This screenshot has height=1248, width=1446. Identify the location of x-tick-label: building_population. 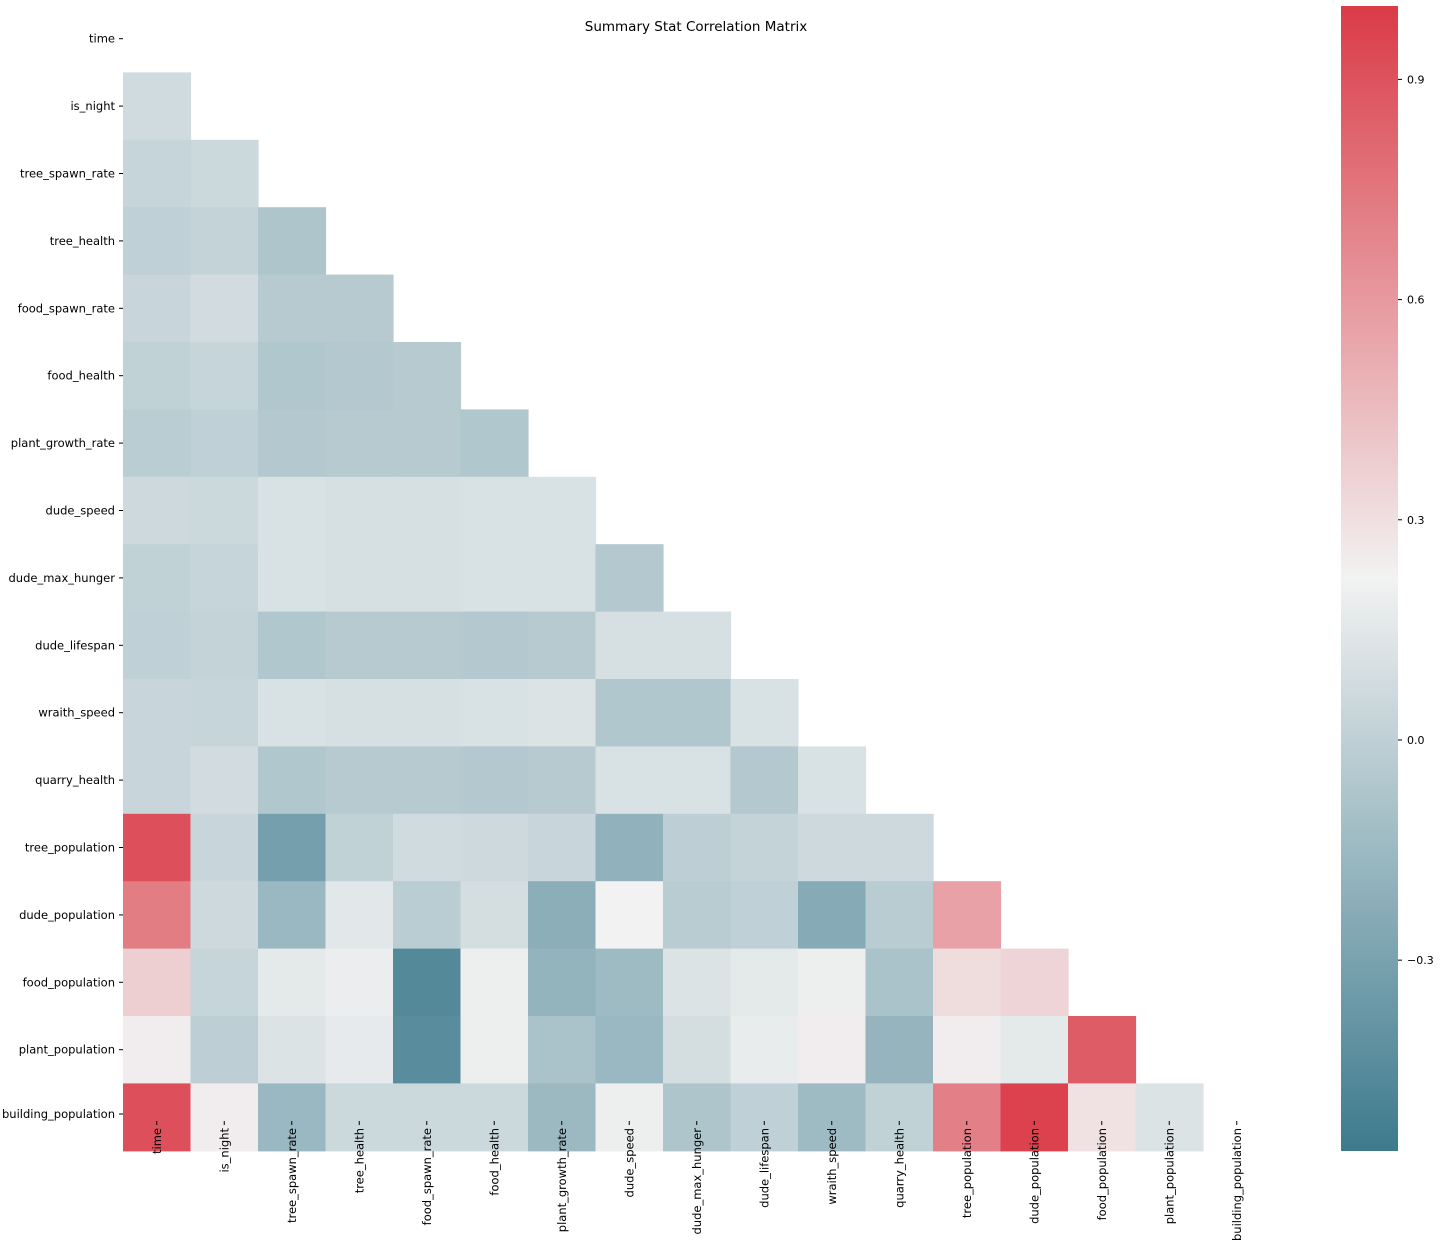
(1237, 1184).